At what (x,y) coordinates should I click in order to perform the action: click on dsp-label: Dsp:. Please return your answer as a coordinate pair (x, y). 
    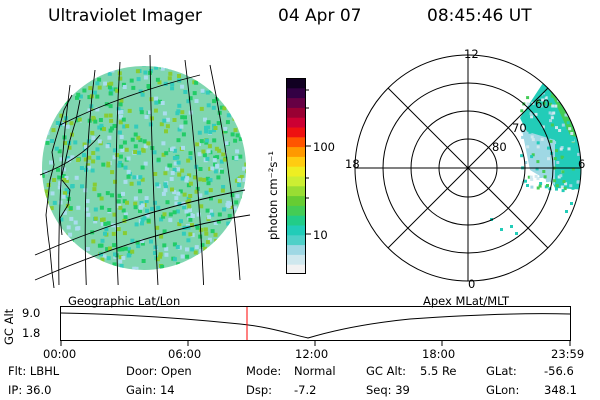
    Looking at the image, I should click on (259, 390).